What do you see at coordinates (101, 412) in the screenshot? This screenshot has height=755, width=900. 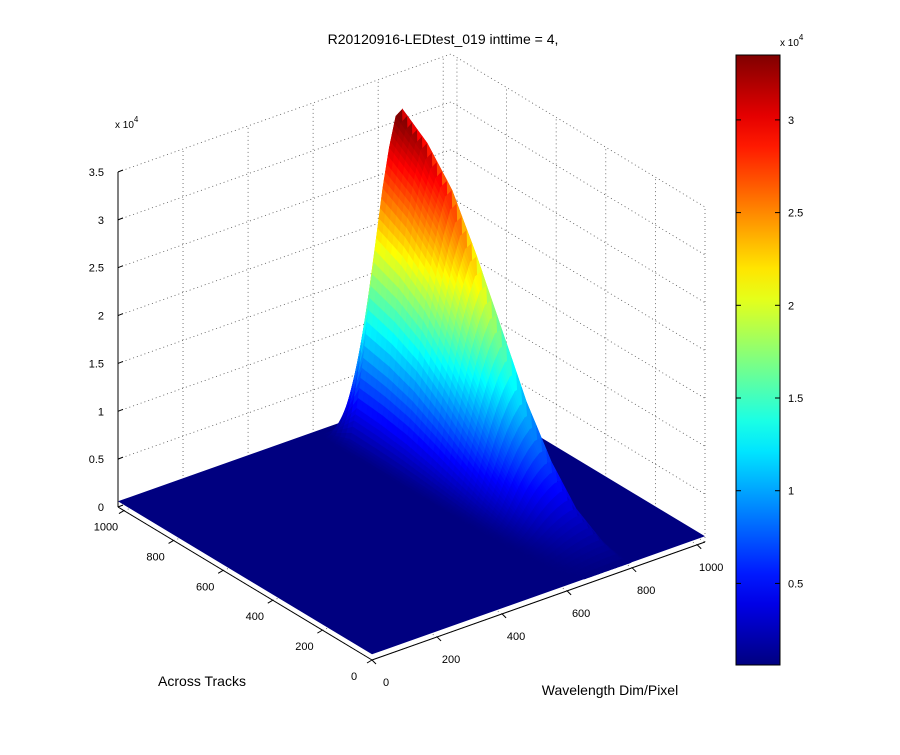 I see `z-tick-label: 1` at bounding box center [101, 412].